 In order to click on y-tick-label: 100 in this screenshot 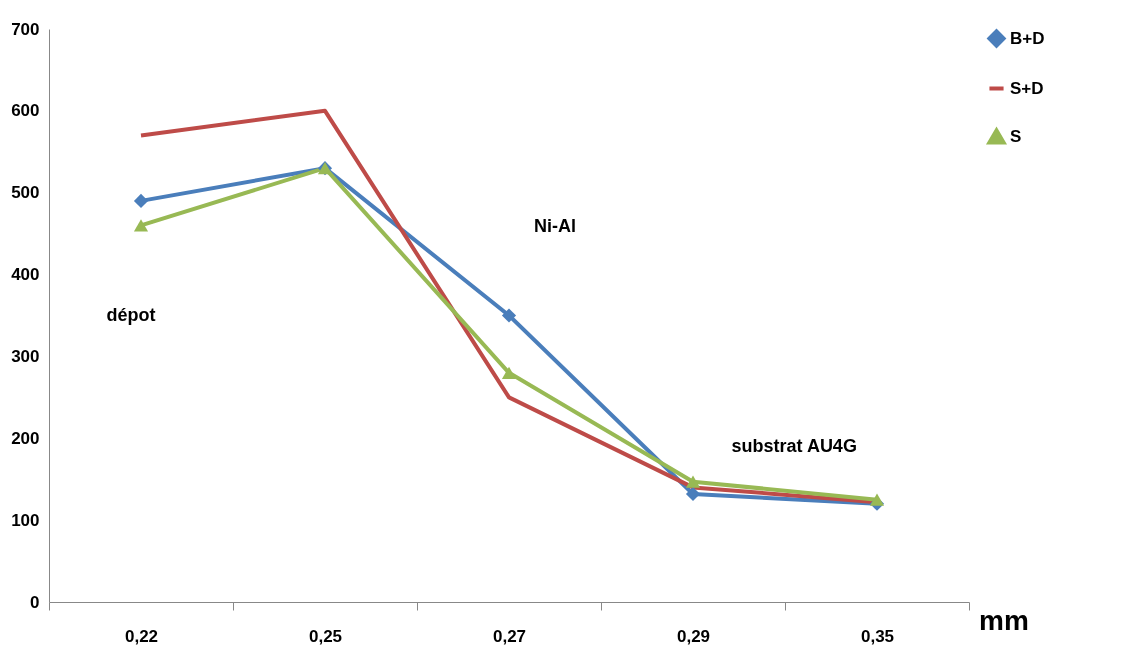, I will do `click(25, 520)`.